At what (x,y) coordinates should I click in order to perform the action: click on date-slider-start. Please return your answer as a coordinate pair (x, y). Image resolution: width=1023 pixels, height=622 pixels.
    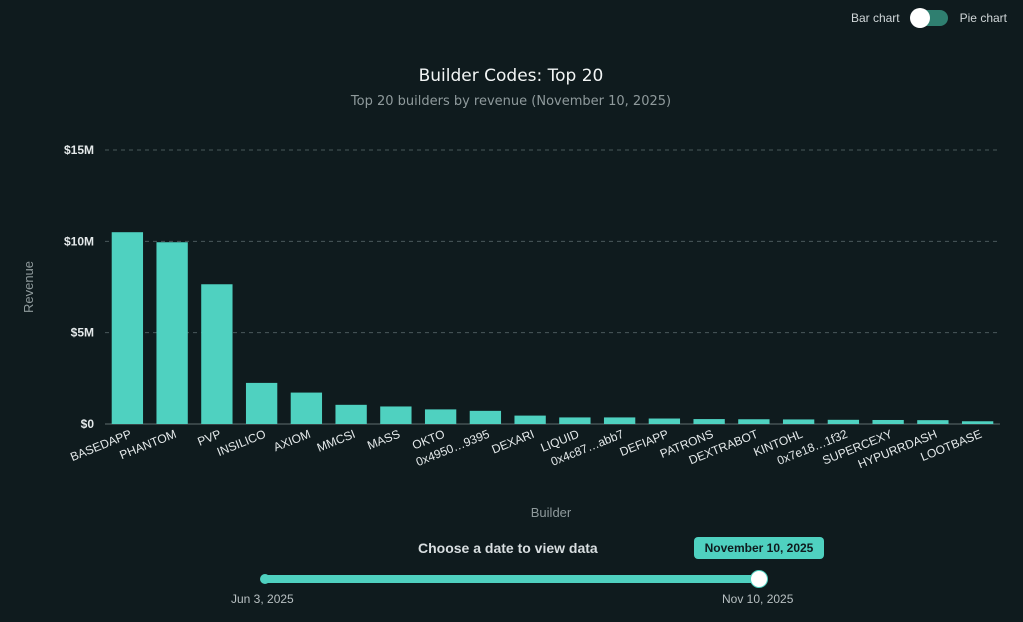
    Looking at the image, I should click on (265, 579).